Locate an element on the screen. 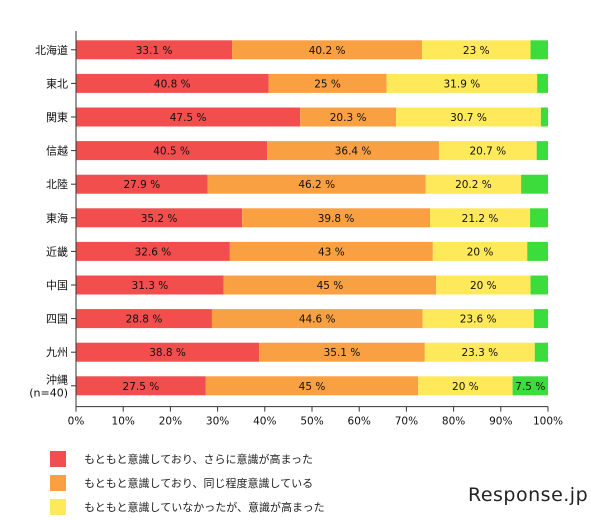 Image resolution: width=591 pixels, height=520 pixels. legend-item: もともと意識していなかったが、意識が高まった is located at coordinates (187, 507).